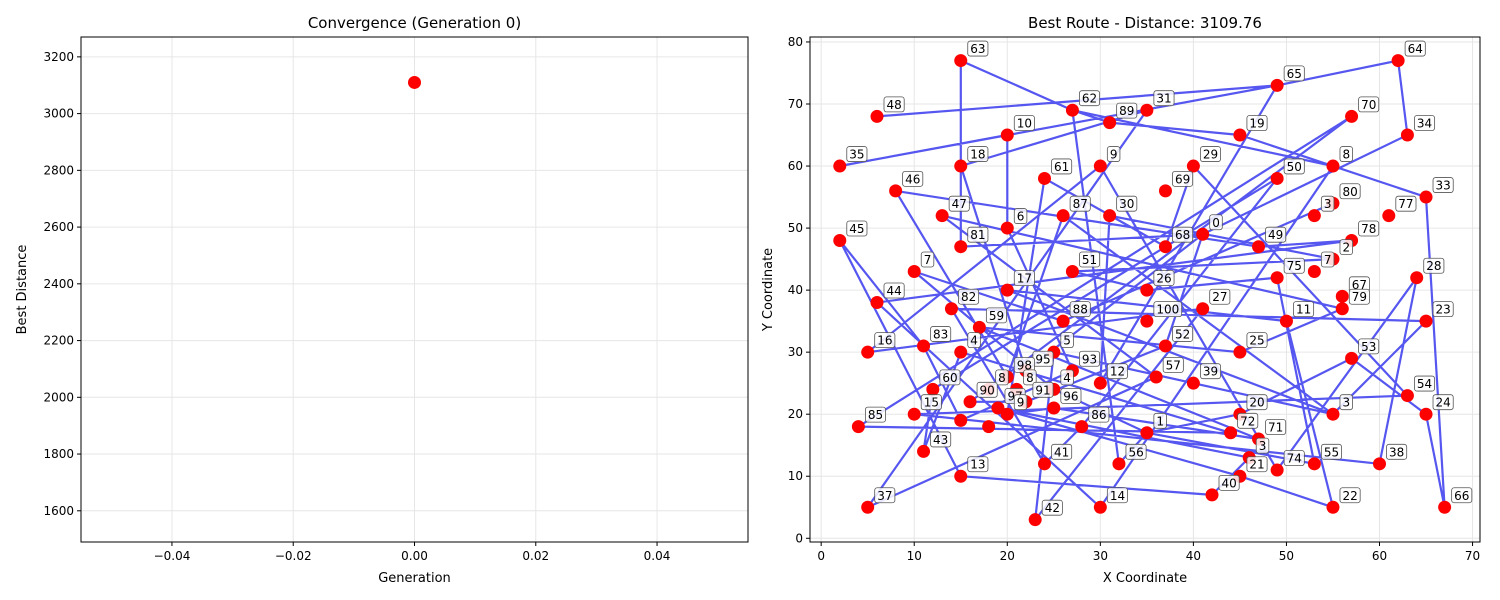 The width and height of the screenshot is (1500, 600). I want to click on x-tick-label: −0.04, so click(172, 556).